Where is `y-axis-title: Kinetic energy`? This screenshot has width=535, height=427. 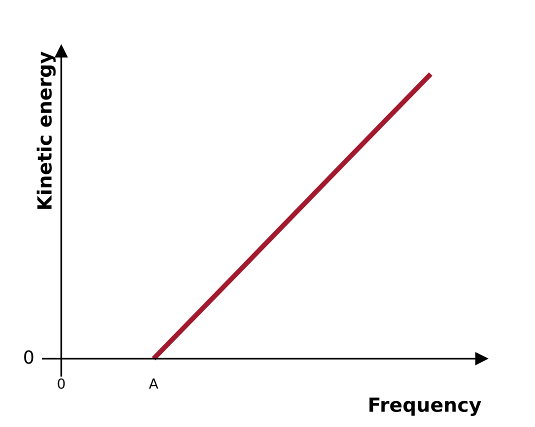
y-axis-title: Kinetic energy is located at coordinates (46, 130).